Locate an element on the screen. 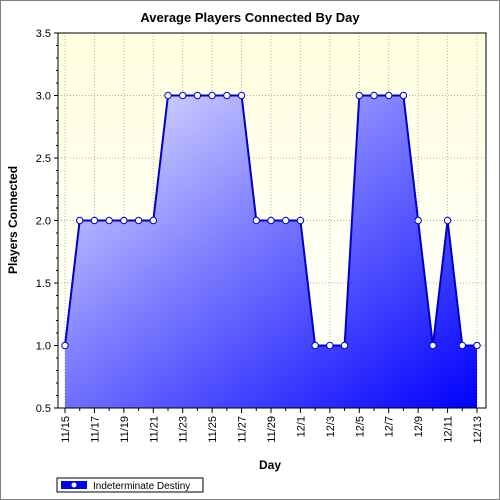 This screenshot has width=500, height=500. legend: Indeterminate Destiny is located at coordinates (130, 485).